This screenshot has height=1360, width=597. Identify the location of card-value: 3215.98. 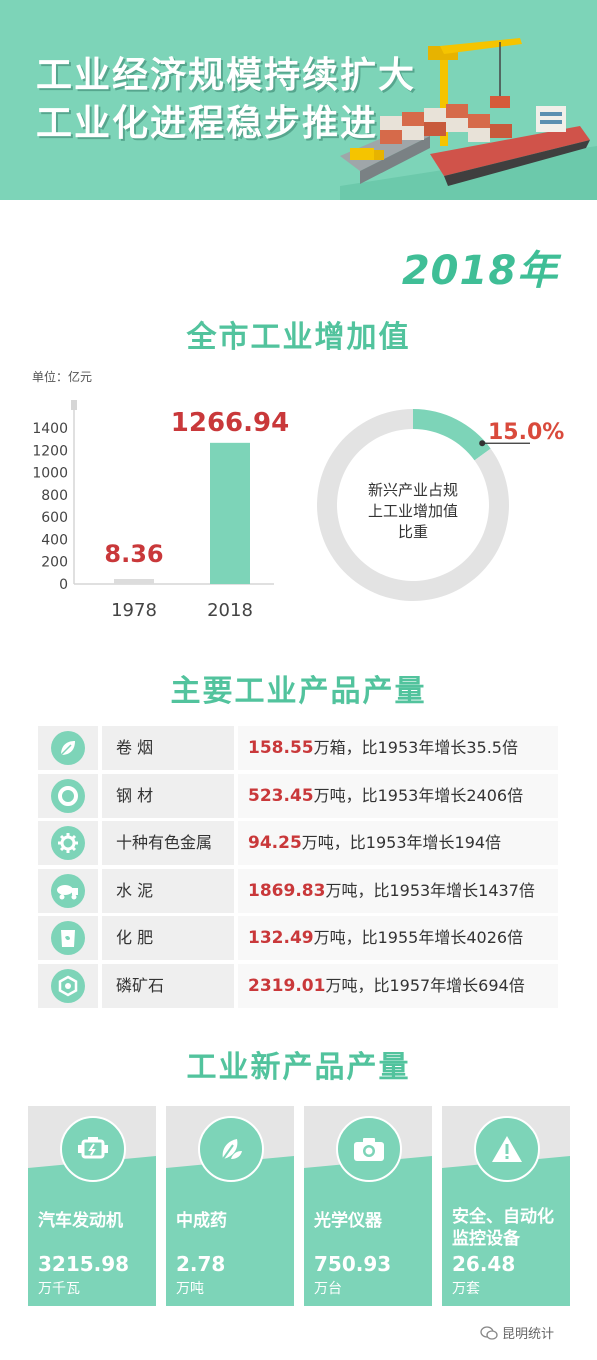
(84, 1264).